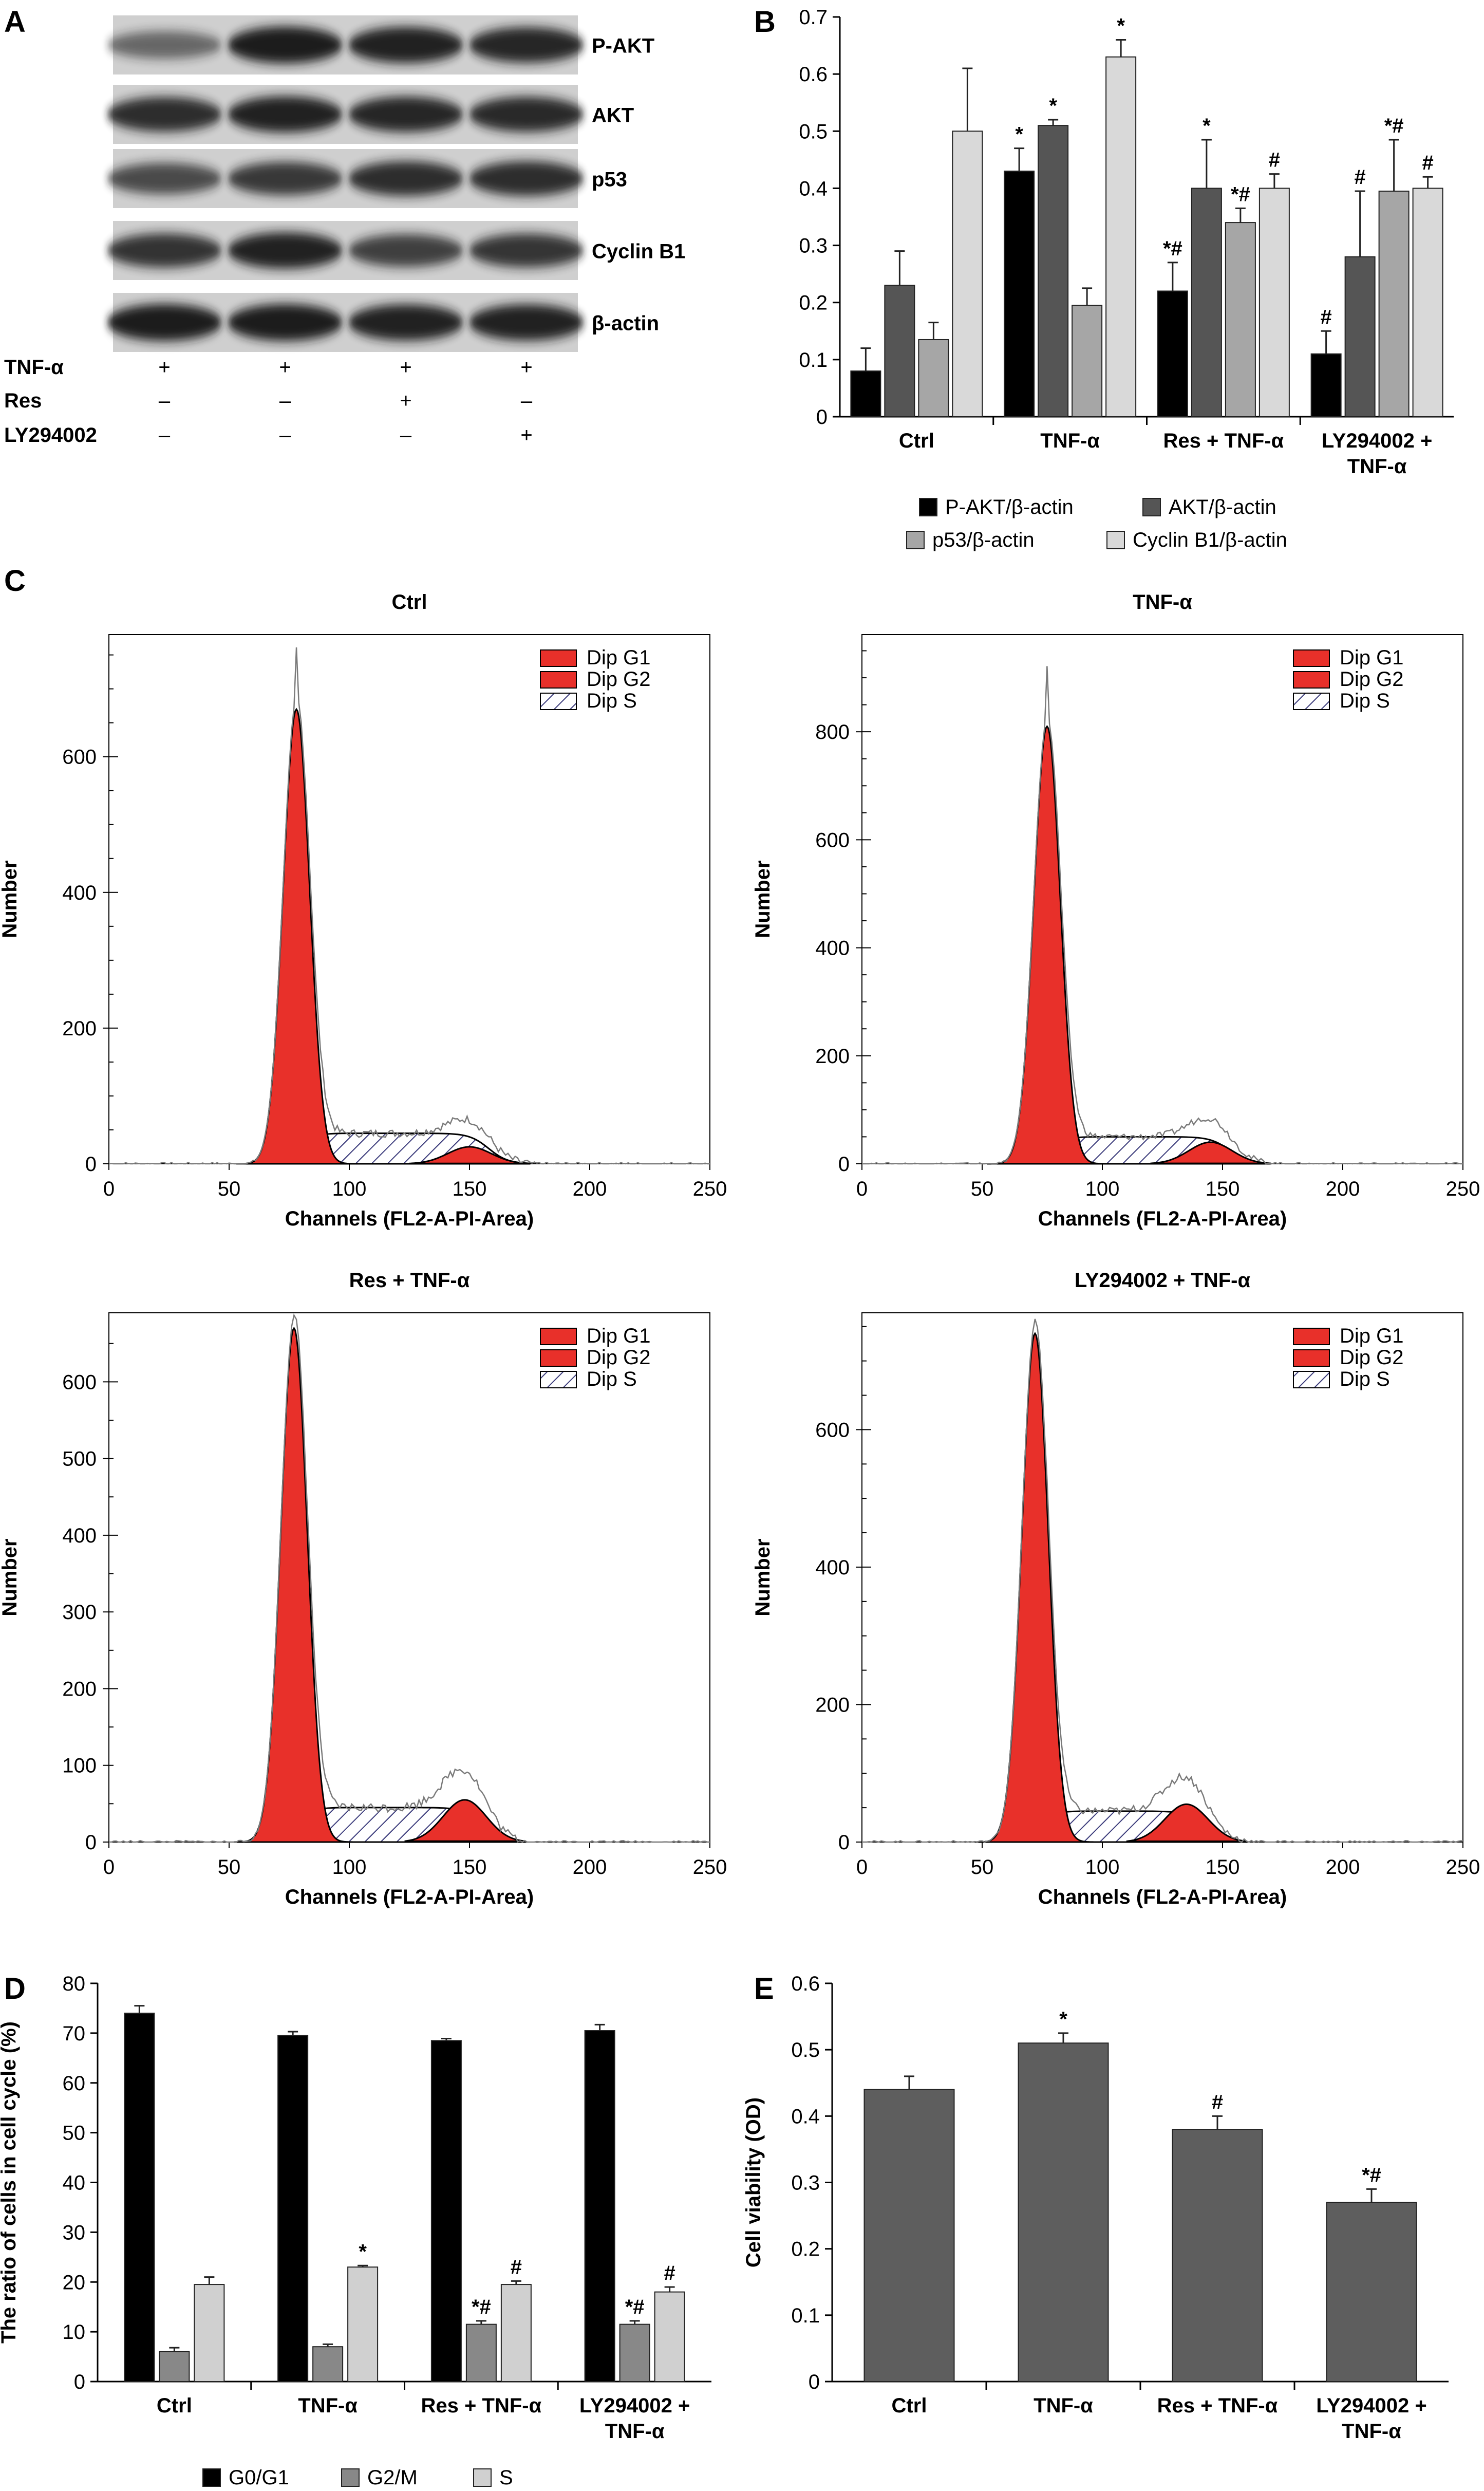  What do you see at coordinates (446, 2211) in the screenshot?
I see `bar-g0-g1-res-tnf` at bounding box center [446, 2211].